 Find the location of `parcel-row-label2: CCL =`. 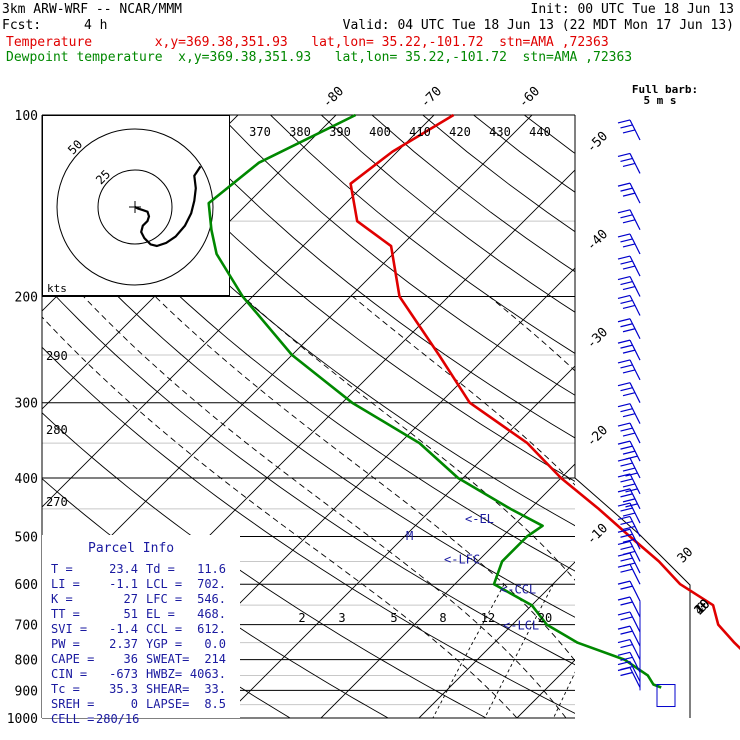

parcel-row-label2: CCL = is located at coordinates (164, 629).